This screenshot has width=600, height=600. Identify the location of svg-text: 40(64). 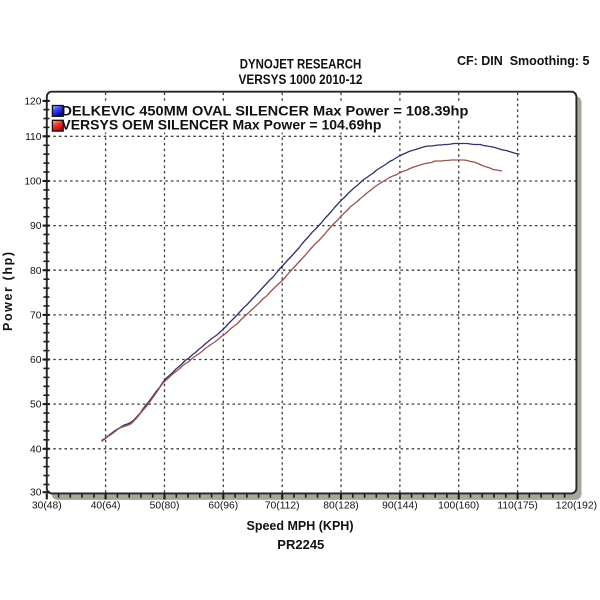
(106, 506).